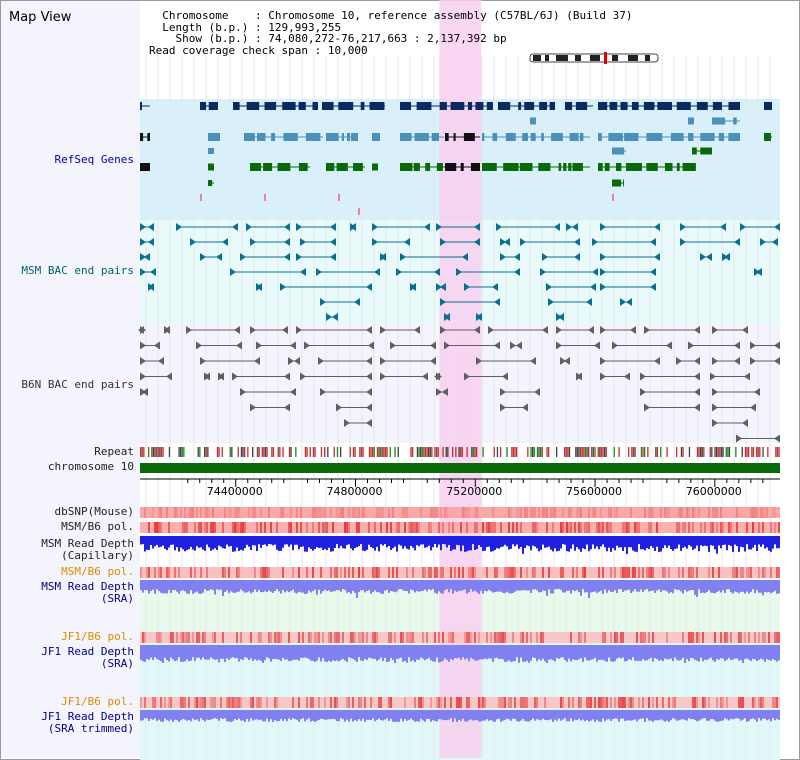 The width and height of the screenshot is (800, 760). I want to click on track-label-msm-bac: MSM BAC end pairs, so click(77, 270).